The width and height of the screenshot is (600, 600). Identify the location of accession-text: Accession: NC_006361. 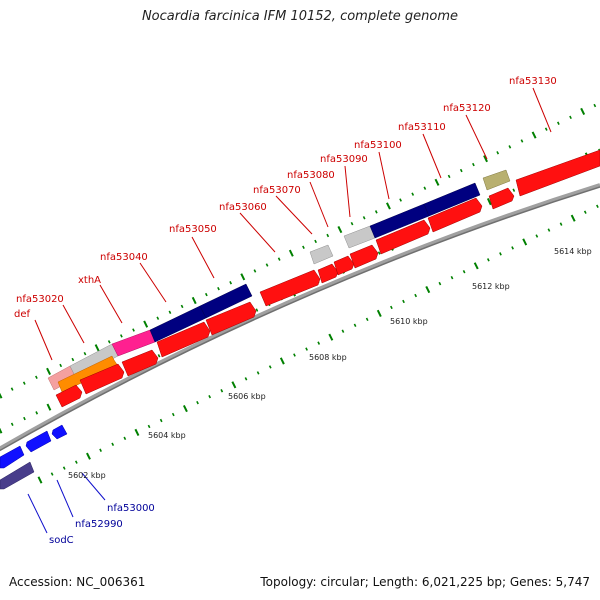
(77, 582).